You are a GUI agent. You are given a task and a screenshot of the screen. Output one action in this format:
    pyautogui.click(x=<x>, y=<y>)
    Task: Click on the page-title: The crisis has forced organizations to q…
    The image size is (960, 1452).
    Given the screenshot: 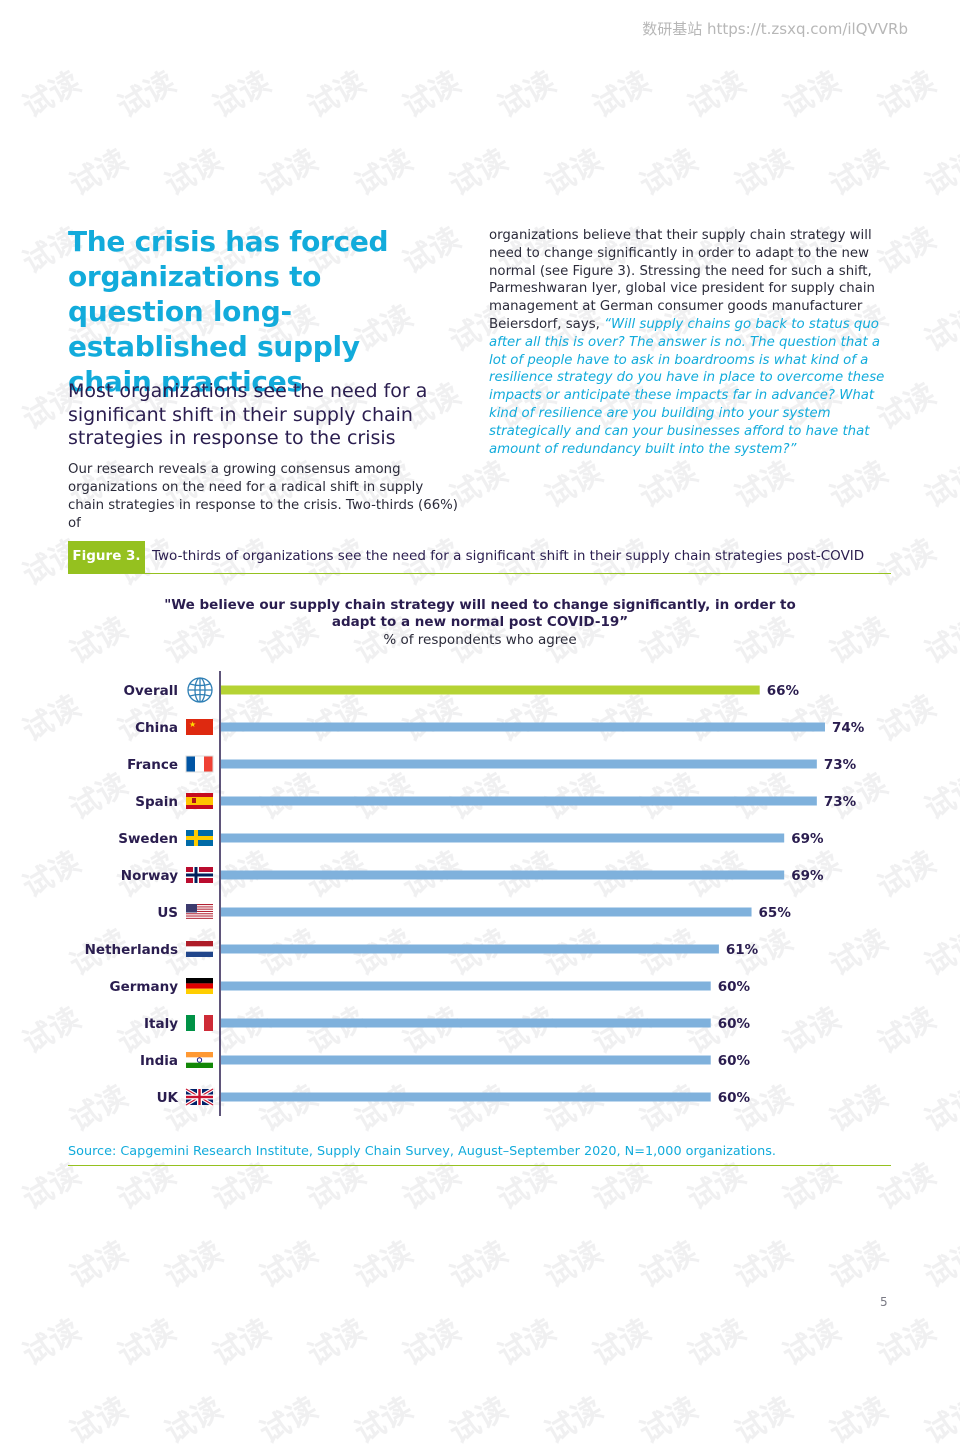 What is the action you would take?
    pyautogui.click(x=228, y=311)
    